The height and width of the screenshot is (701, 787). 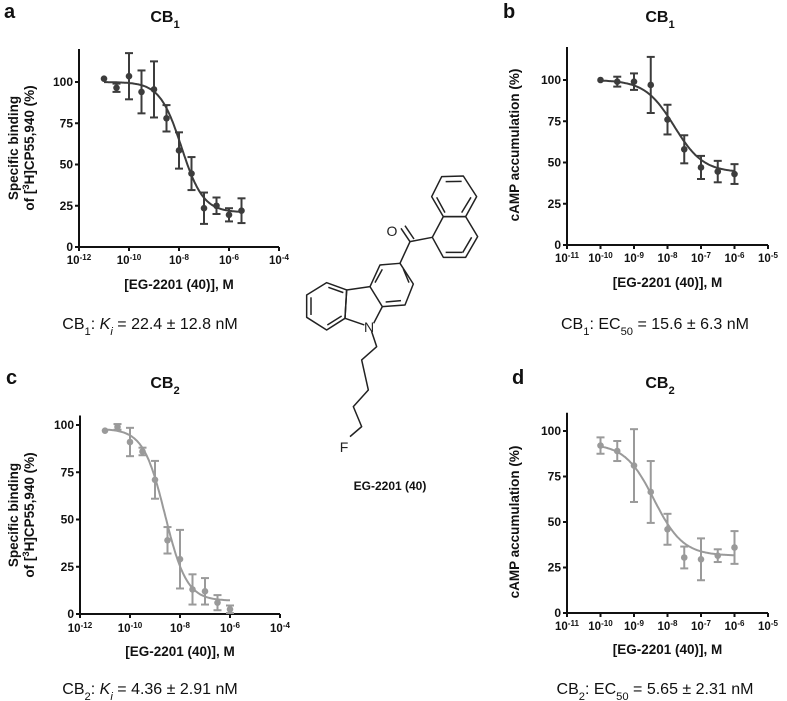 I want to click on y-axis-label: cAMP accumulation (%), so click(x=514, y=522).